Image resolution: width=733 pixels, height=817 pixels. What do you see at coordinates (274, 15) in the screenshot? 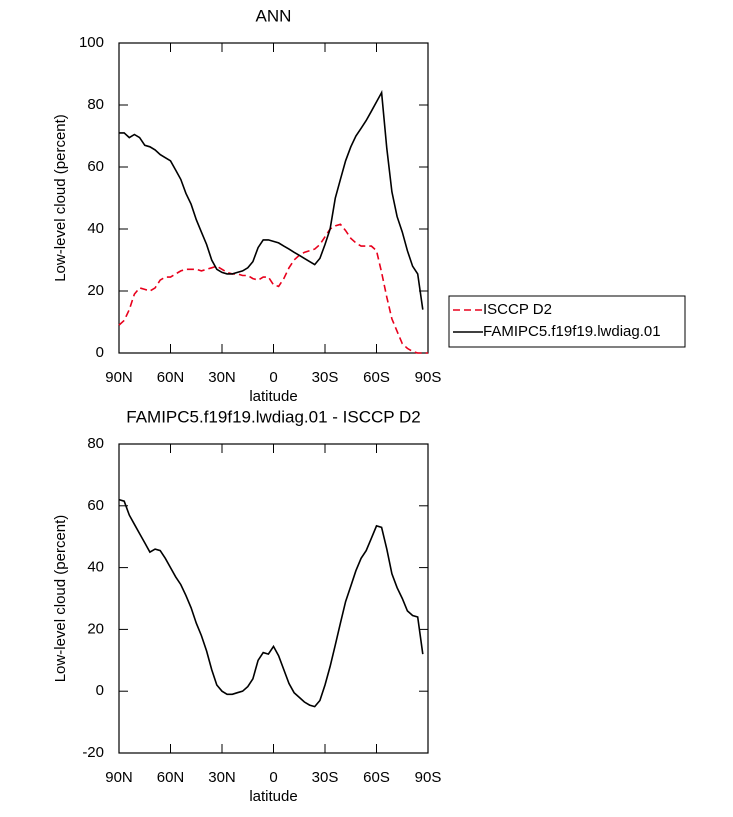
I see `chart-title: ANN` at bounding box center [274, 15].